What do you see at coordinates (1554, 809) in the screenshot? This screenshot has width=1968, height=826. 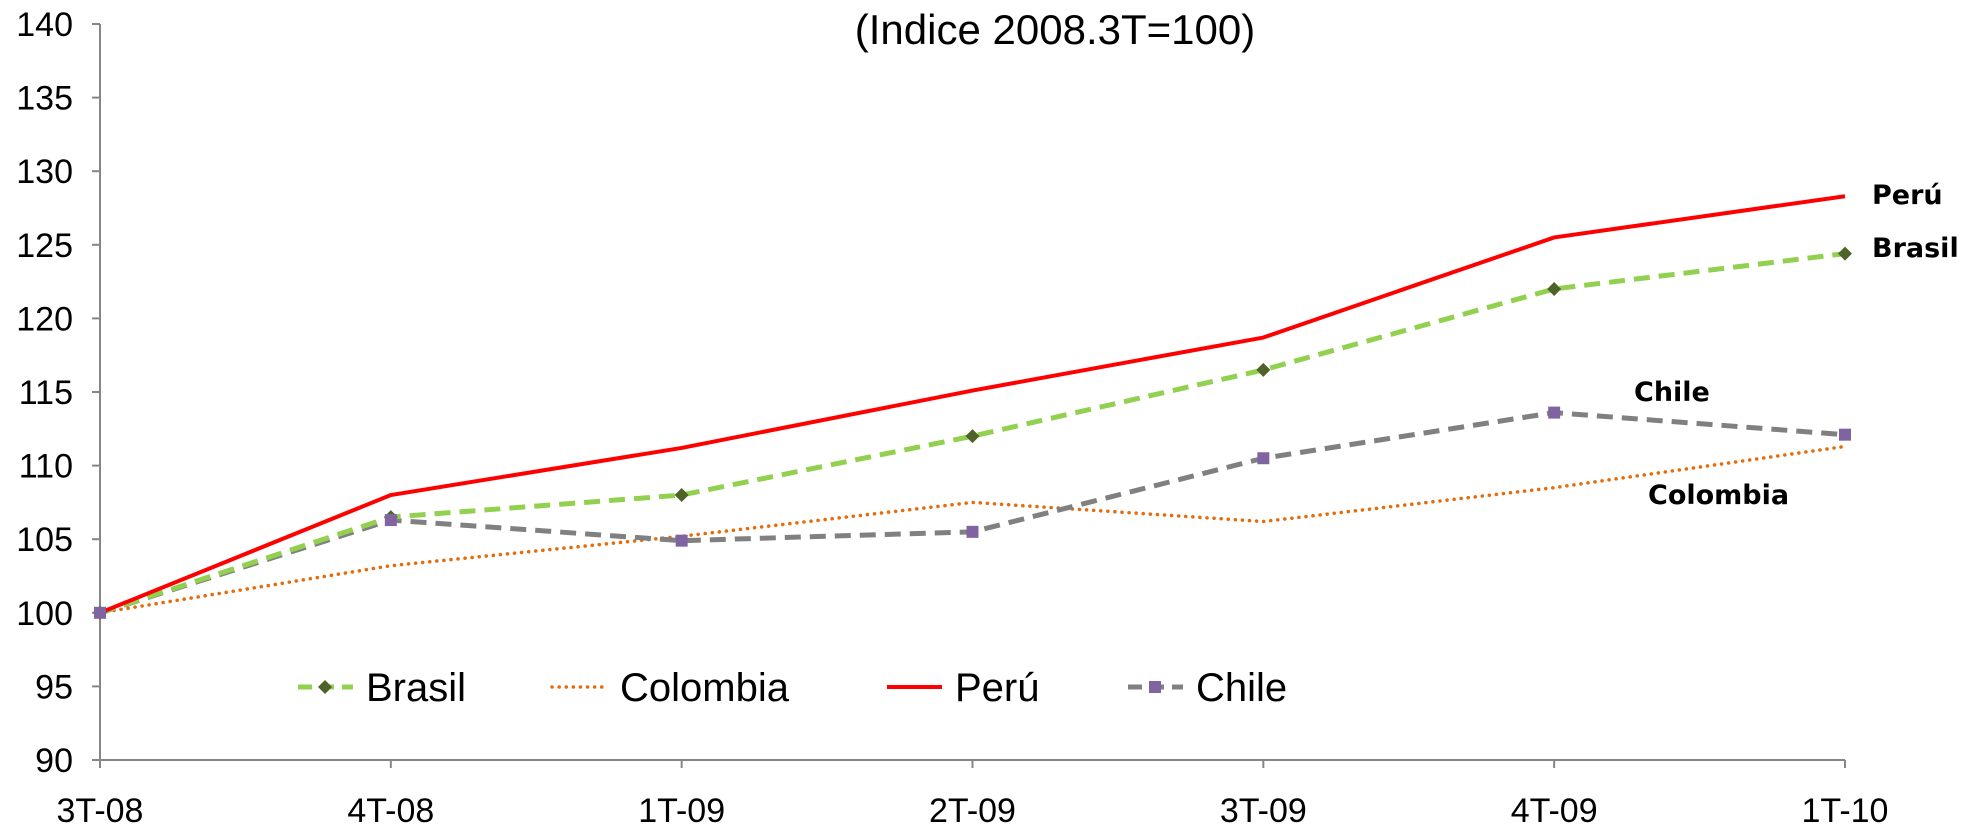 I see `x-tick-label: 4T-09` at bounding box center [1554, 809].